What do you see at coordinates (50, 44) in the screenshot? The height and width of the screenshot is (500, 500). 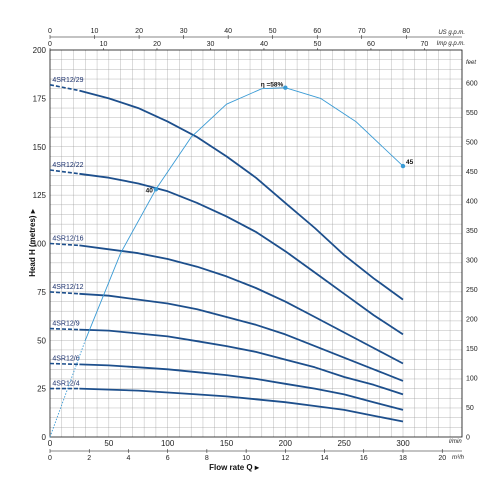 I see `imp-tick-label: 0` at bounding box center [50, 44].